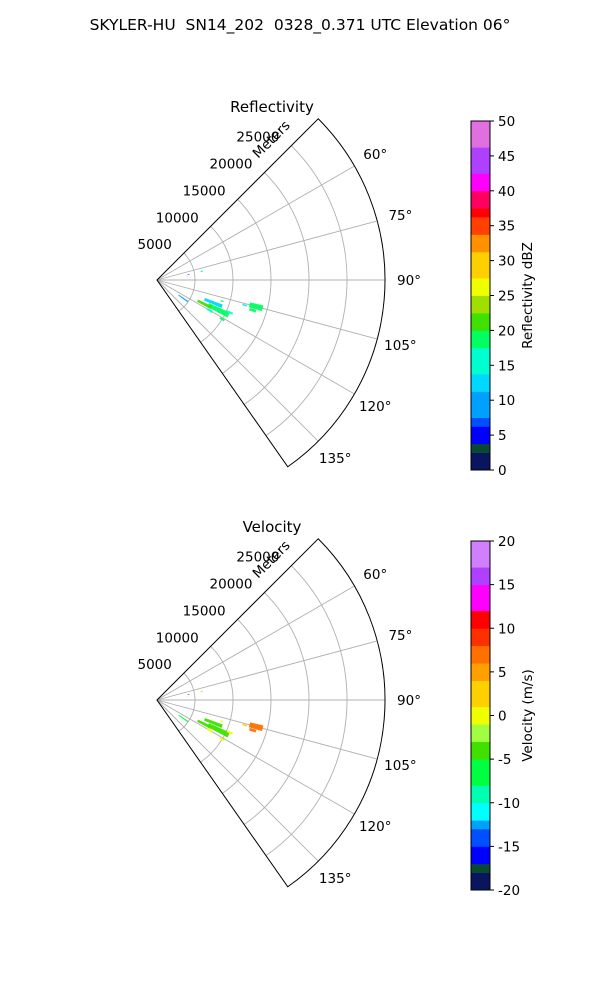  What do you see at coordinates (506, 297) in the screenshot?
I see `colorbar-tick-label: 25` at bounding box center [506, 297].